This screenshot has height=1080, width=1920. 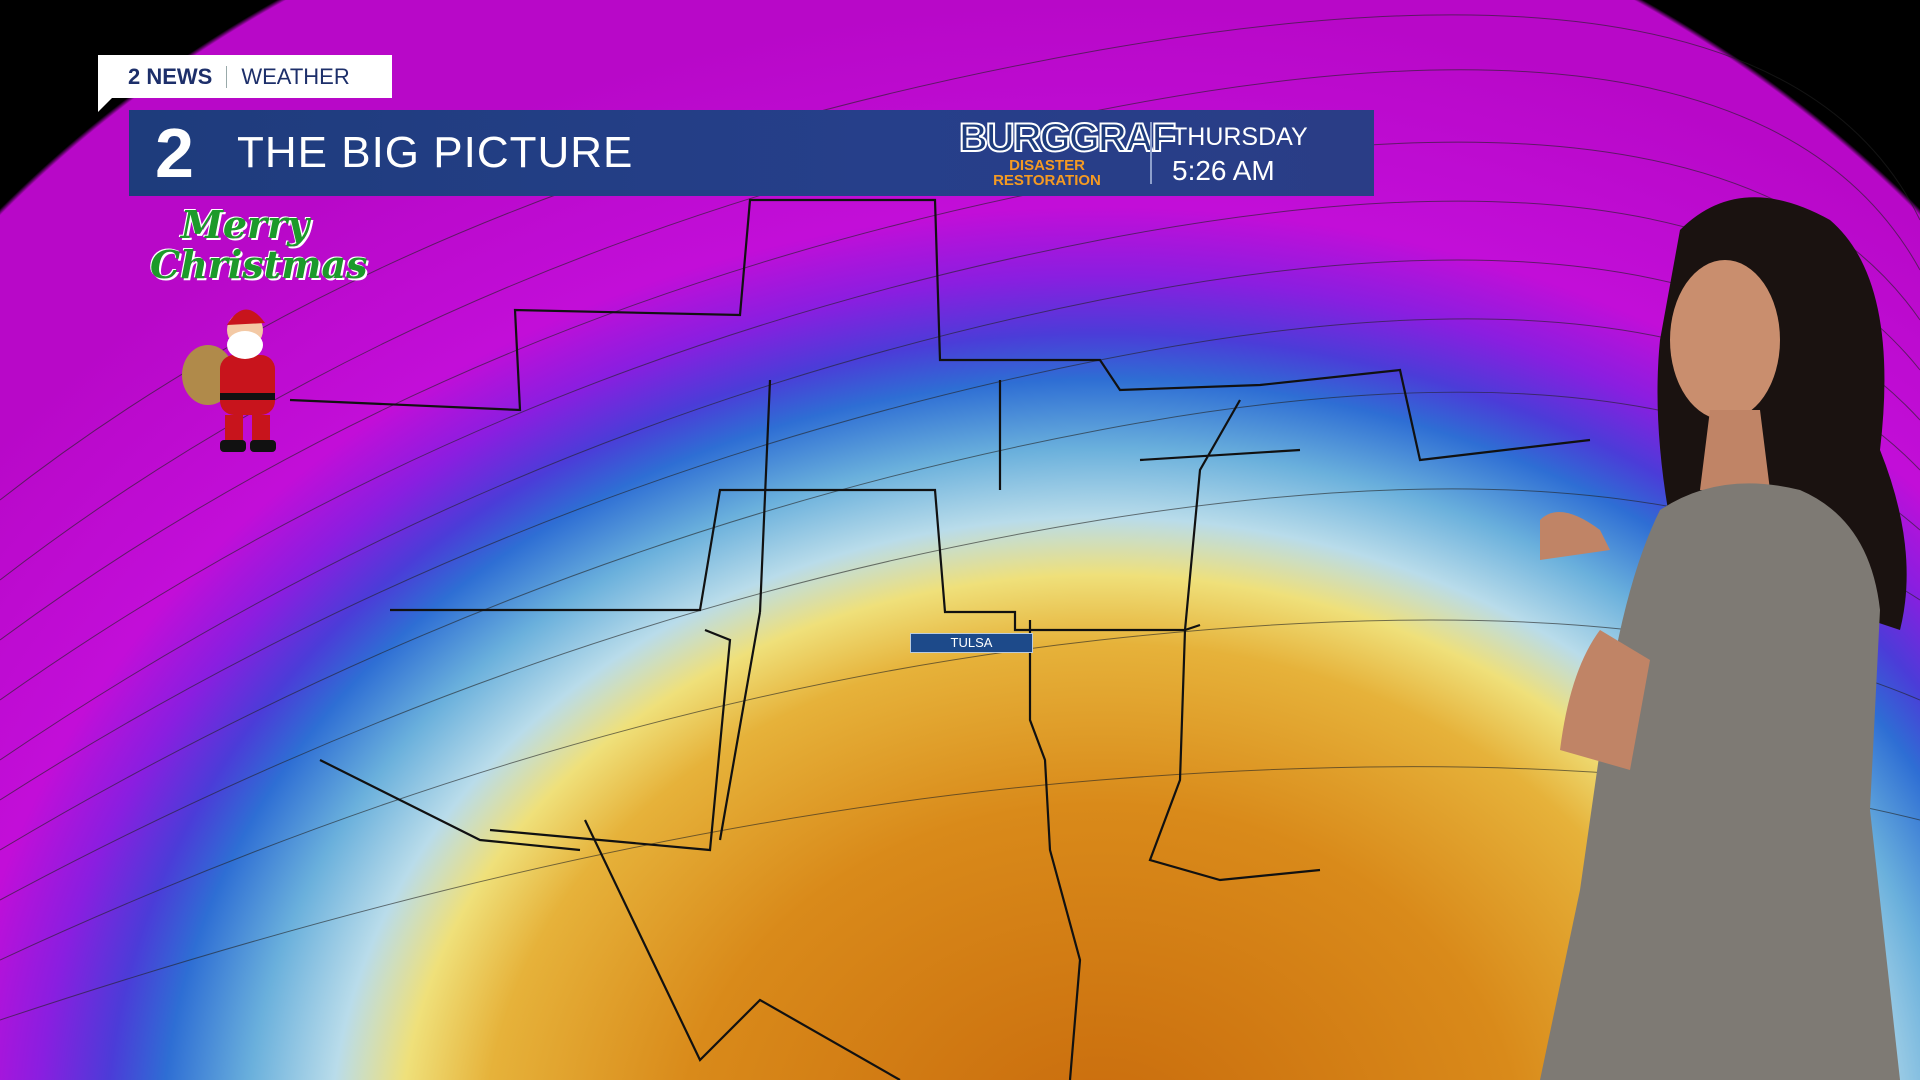 I want to click on news-weather-tag: 2 NEWS WEATHER, so click(x=245, y=83).